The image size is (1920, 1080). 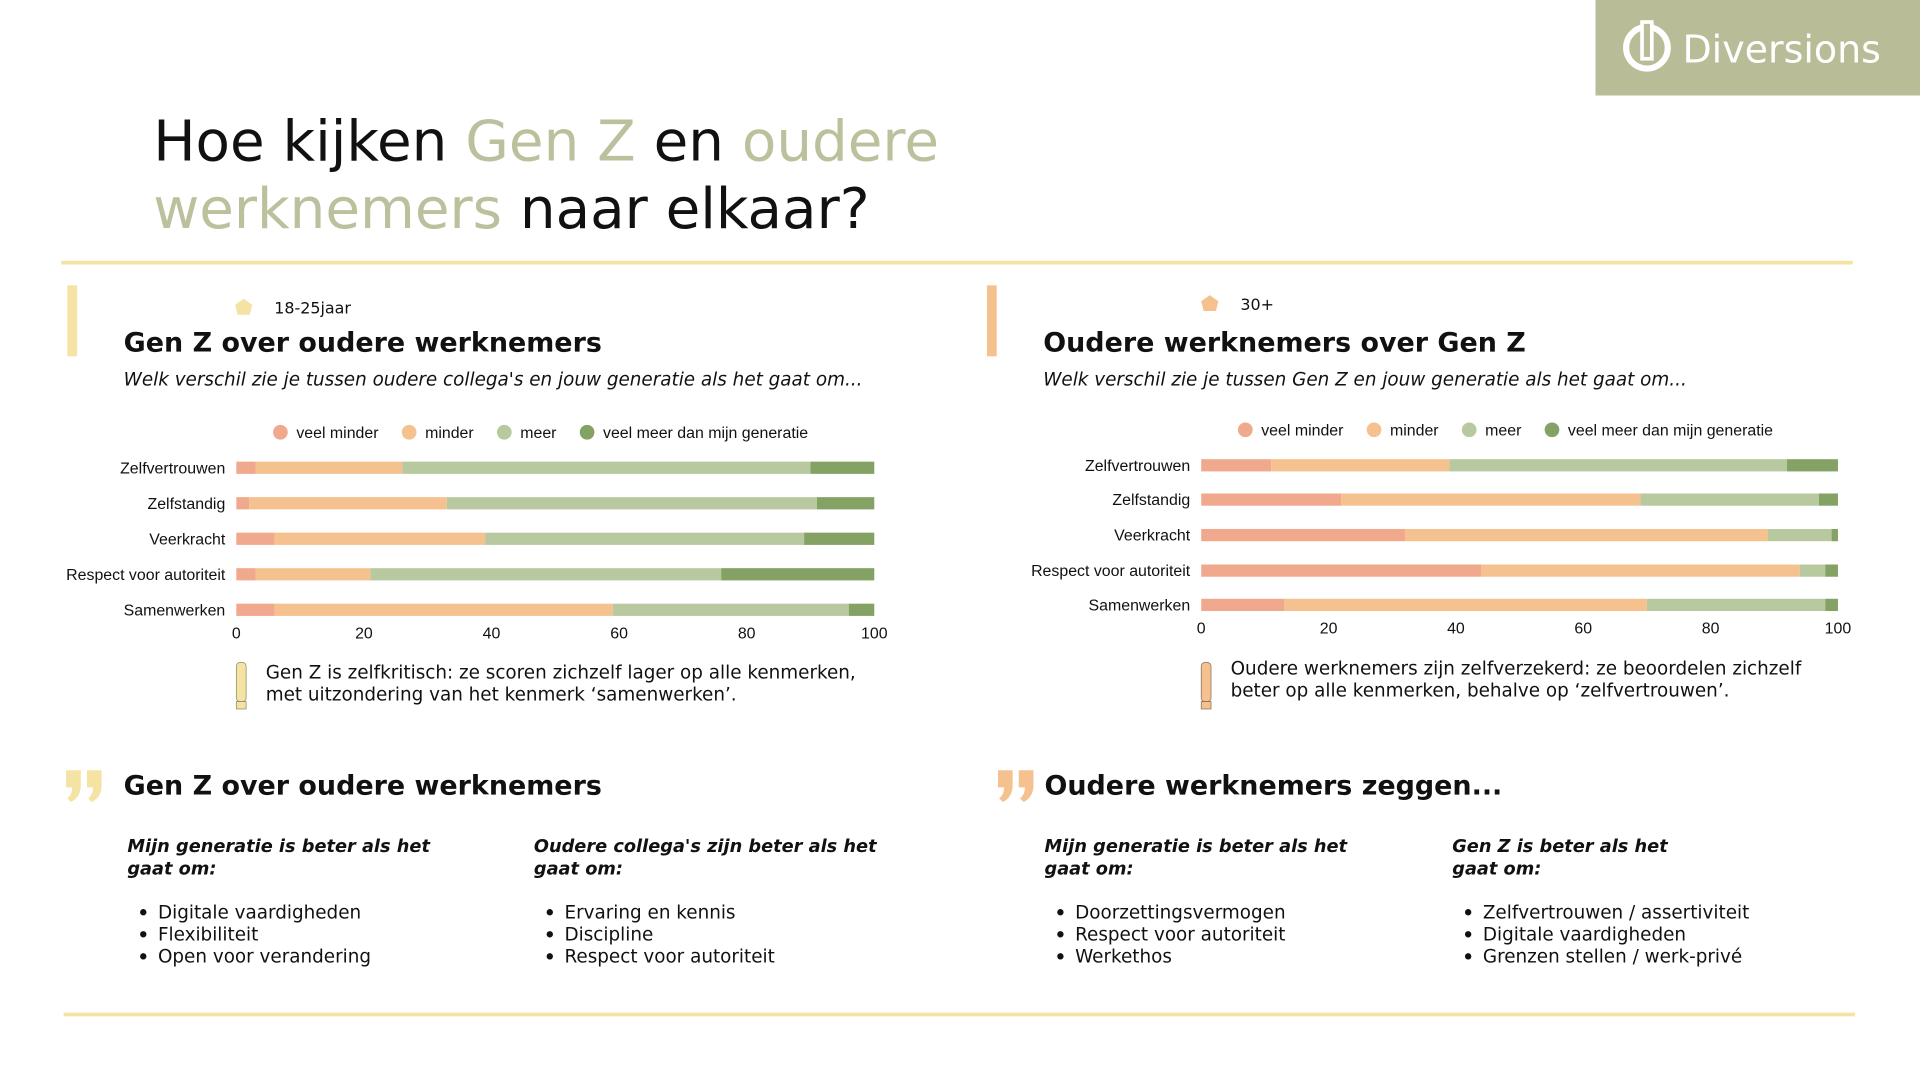 What do you see at coordinates (309, 141) in the screenshot?
I see `title-part: Hoe kijken` at bounding box center [309, 141].